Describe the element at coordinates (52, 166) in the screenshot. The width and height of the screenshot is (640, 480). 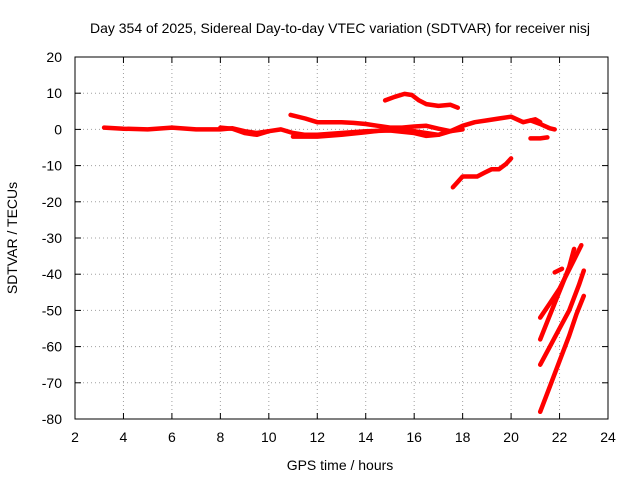
I see `y-tick-label: -10` at that location.